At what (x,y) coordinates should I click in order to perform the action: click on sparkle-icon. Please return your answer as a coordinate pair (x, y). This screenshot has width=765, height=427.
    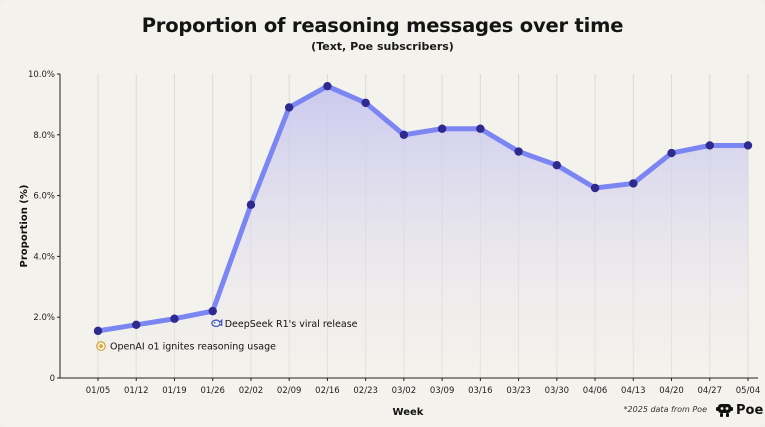
    Looking at the image, I should click on (101, 346).